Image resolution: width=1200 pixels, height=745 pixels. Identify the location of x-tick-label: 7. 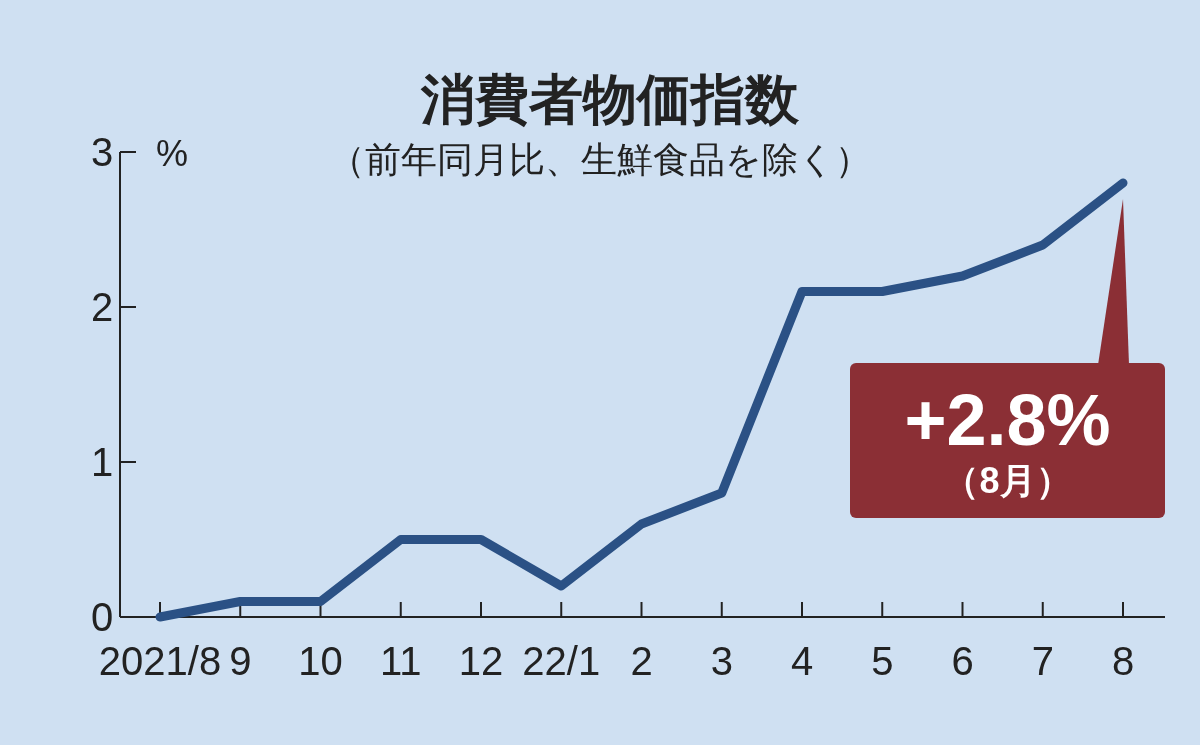
(1042, 661).